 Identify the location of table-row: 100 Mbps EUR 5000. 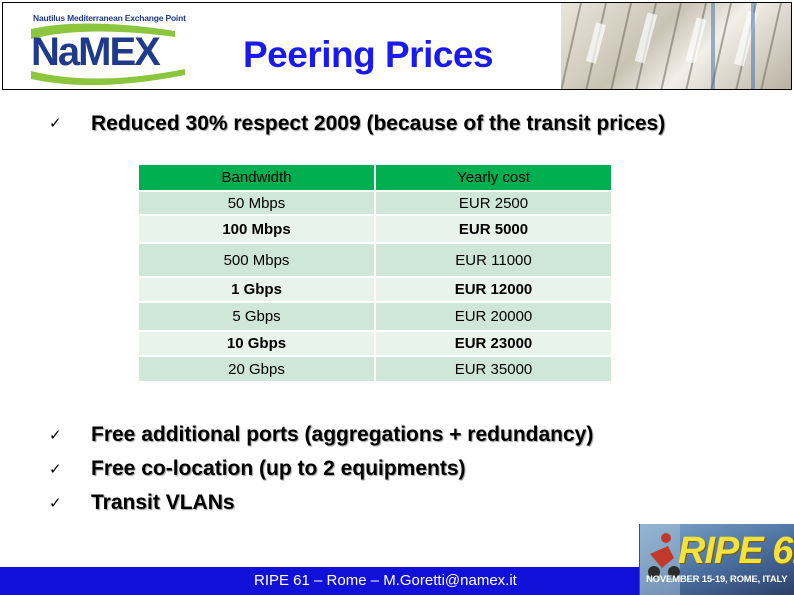
(376, 229).